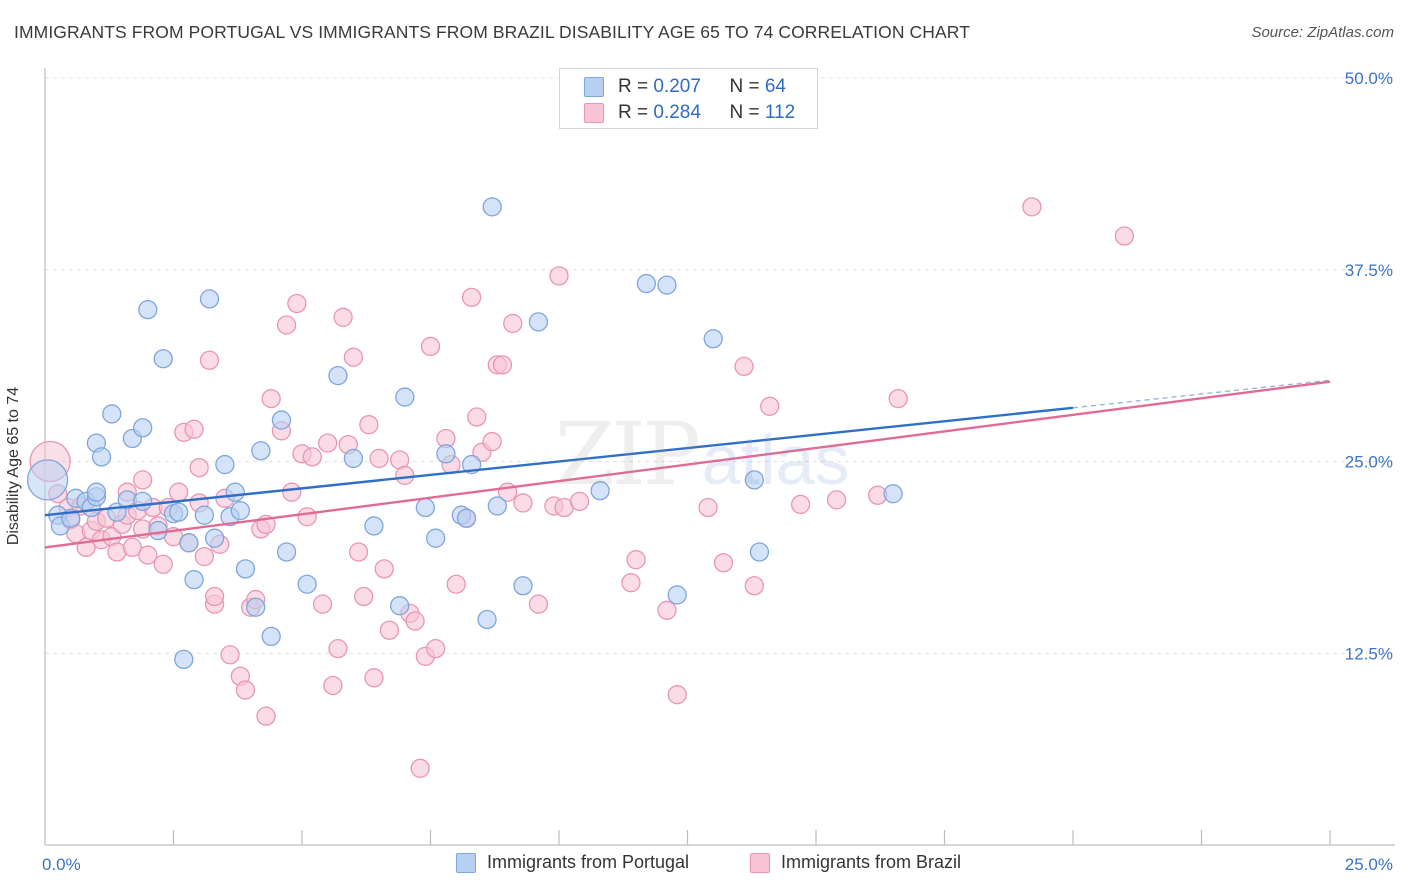  Describe the element at coordinates (1369, 270) in the screenshot. I see `y-tick-label: 37.5%` at that location.